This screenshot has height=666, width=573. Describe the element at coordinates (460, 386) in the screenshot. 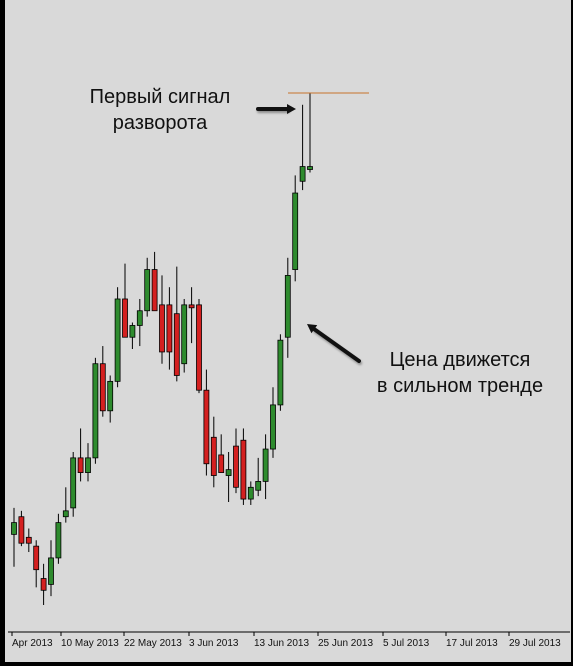

I see `annotation-trend-line-2: в сильном тренде` at that location.